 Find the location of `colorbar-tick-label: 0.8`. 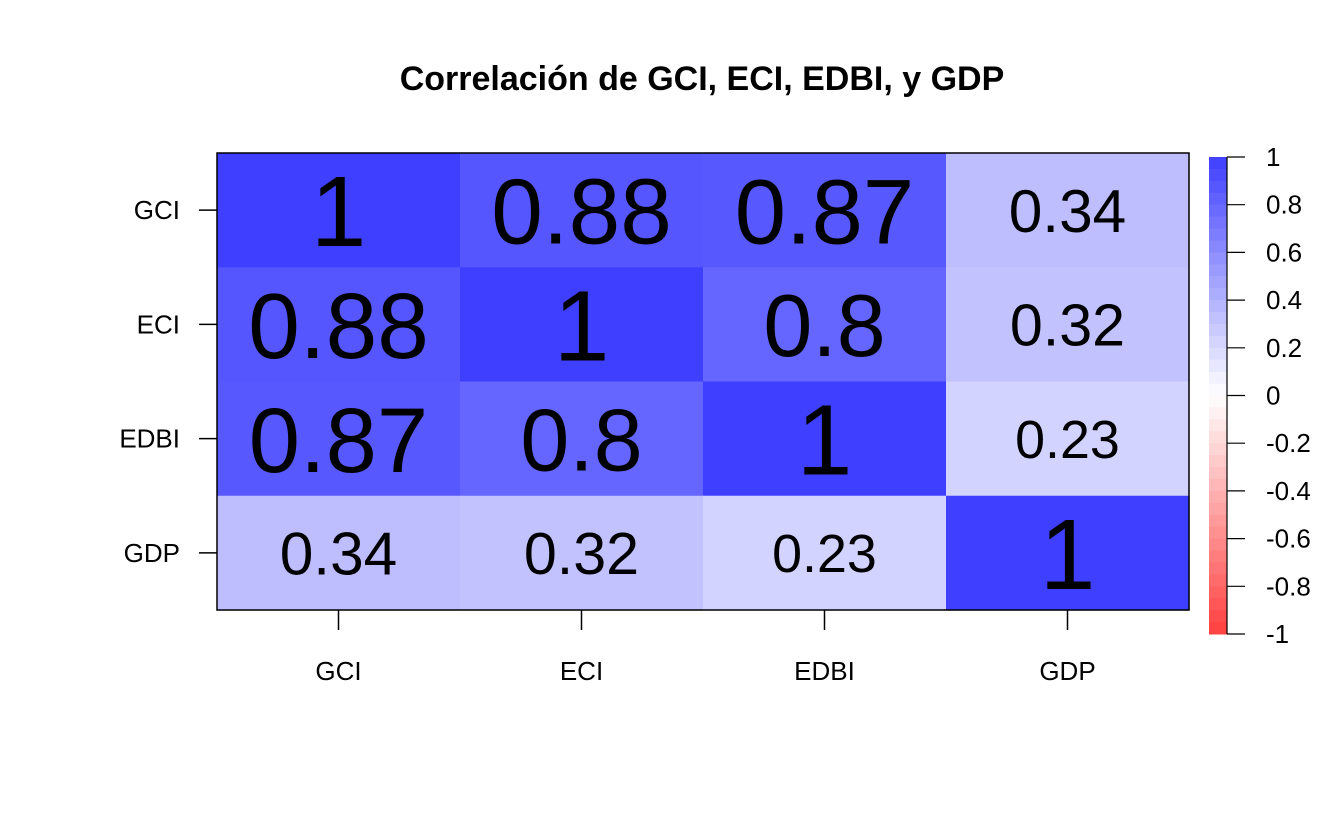

colorbar-tick-label: 0.8 is located at coordinates (1284, 205).